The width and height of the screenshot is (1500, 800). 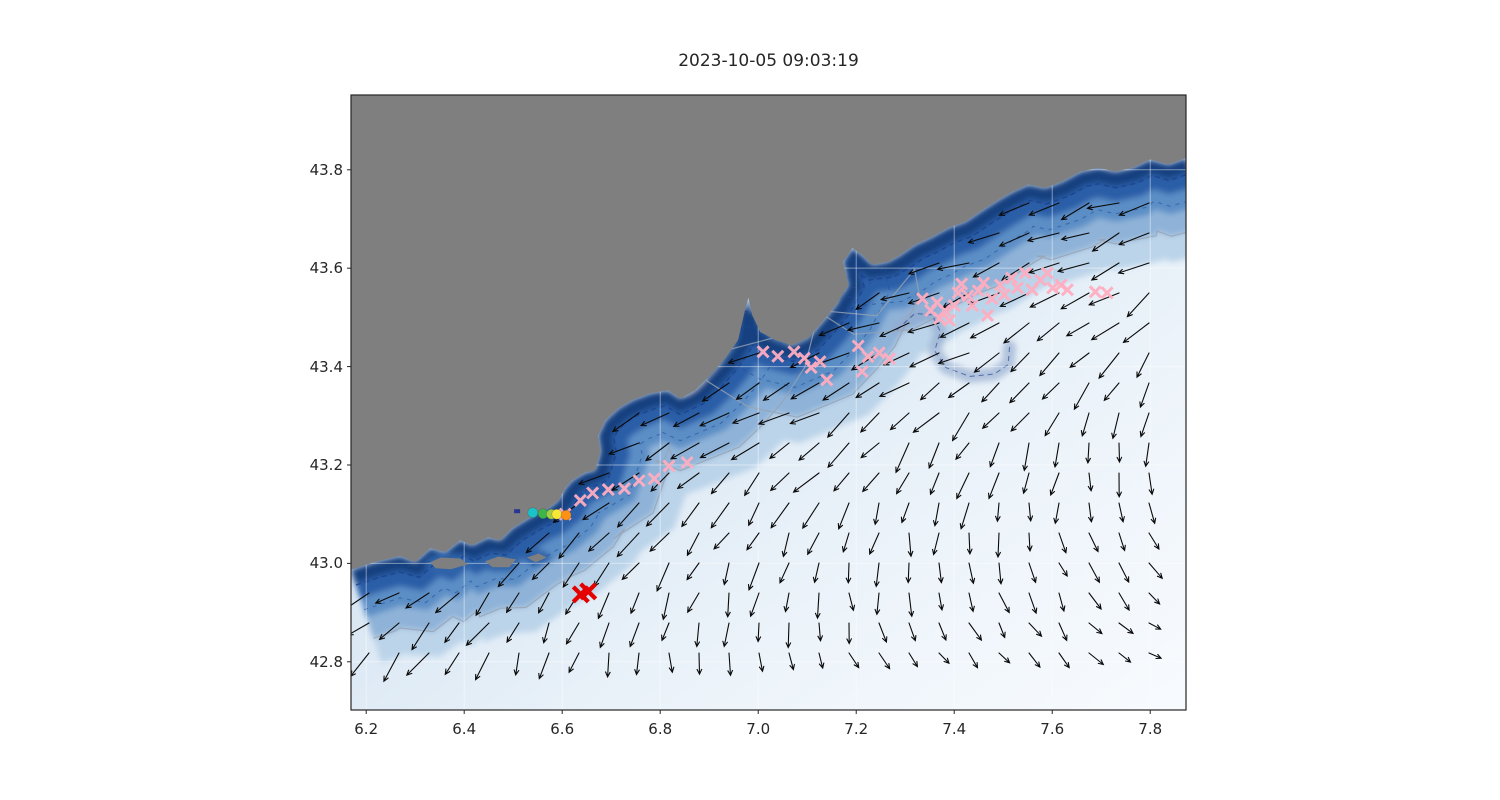 What do you see at coordinates (326, 464) in the screenshot?
I see `y-tick-label: 43.2` at bounding box center [326, 464].